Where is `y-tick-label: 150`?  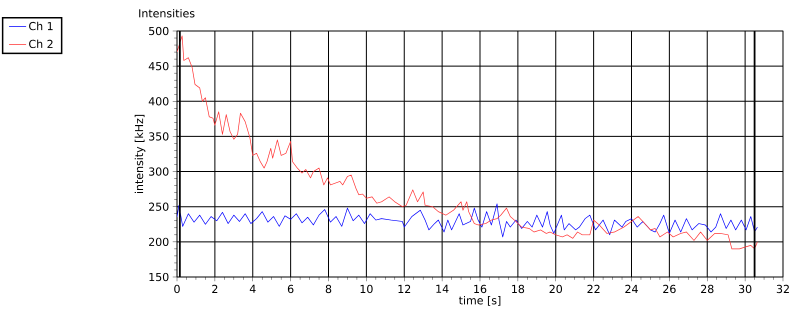 y-tick-label: 150 is located at coordinates (158, 277).